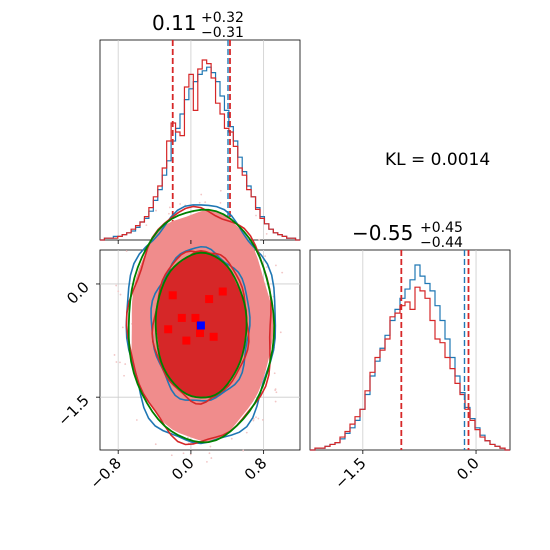 Image resolution: width=550 pixels, height=550 pixels. Describe the element at coordinates (200, 150) in the screenshot. I see `hist1-series-b-line` at that location.